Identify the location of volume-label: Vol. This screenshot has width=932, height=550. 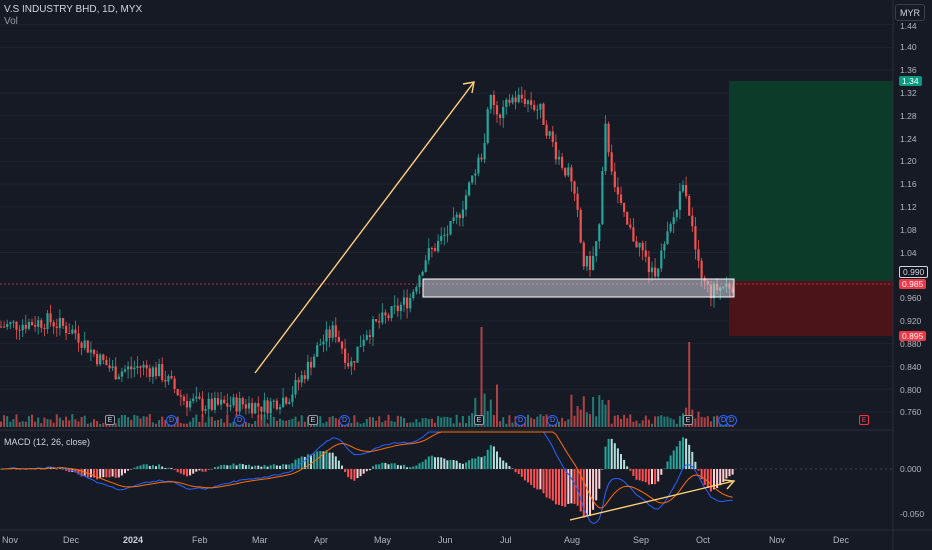
(11, 21).